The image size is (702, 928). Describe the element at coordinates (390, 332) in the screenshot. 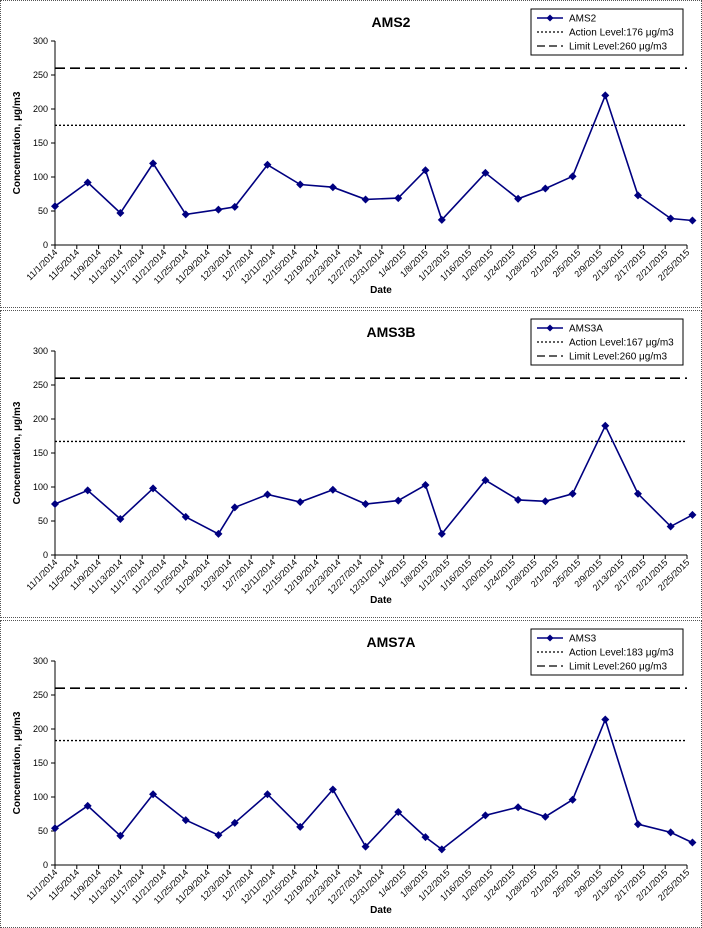

I see `chart-title: AMS3B` at that location.